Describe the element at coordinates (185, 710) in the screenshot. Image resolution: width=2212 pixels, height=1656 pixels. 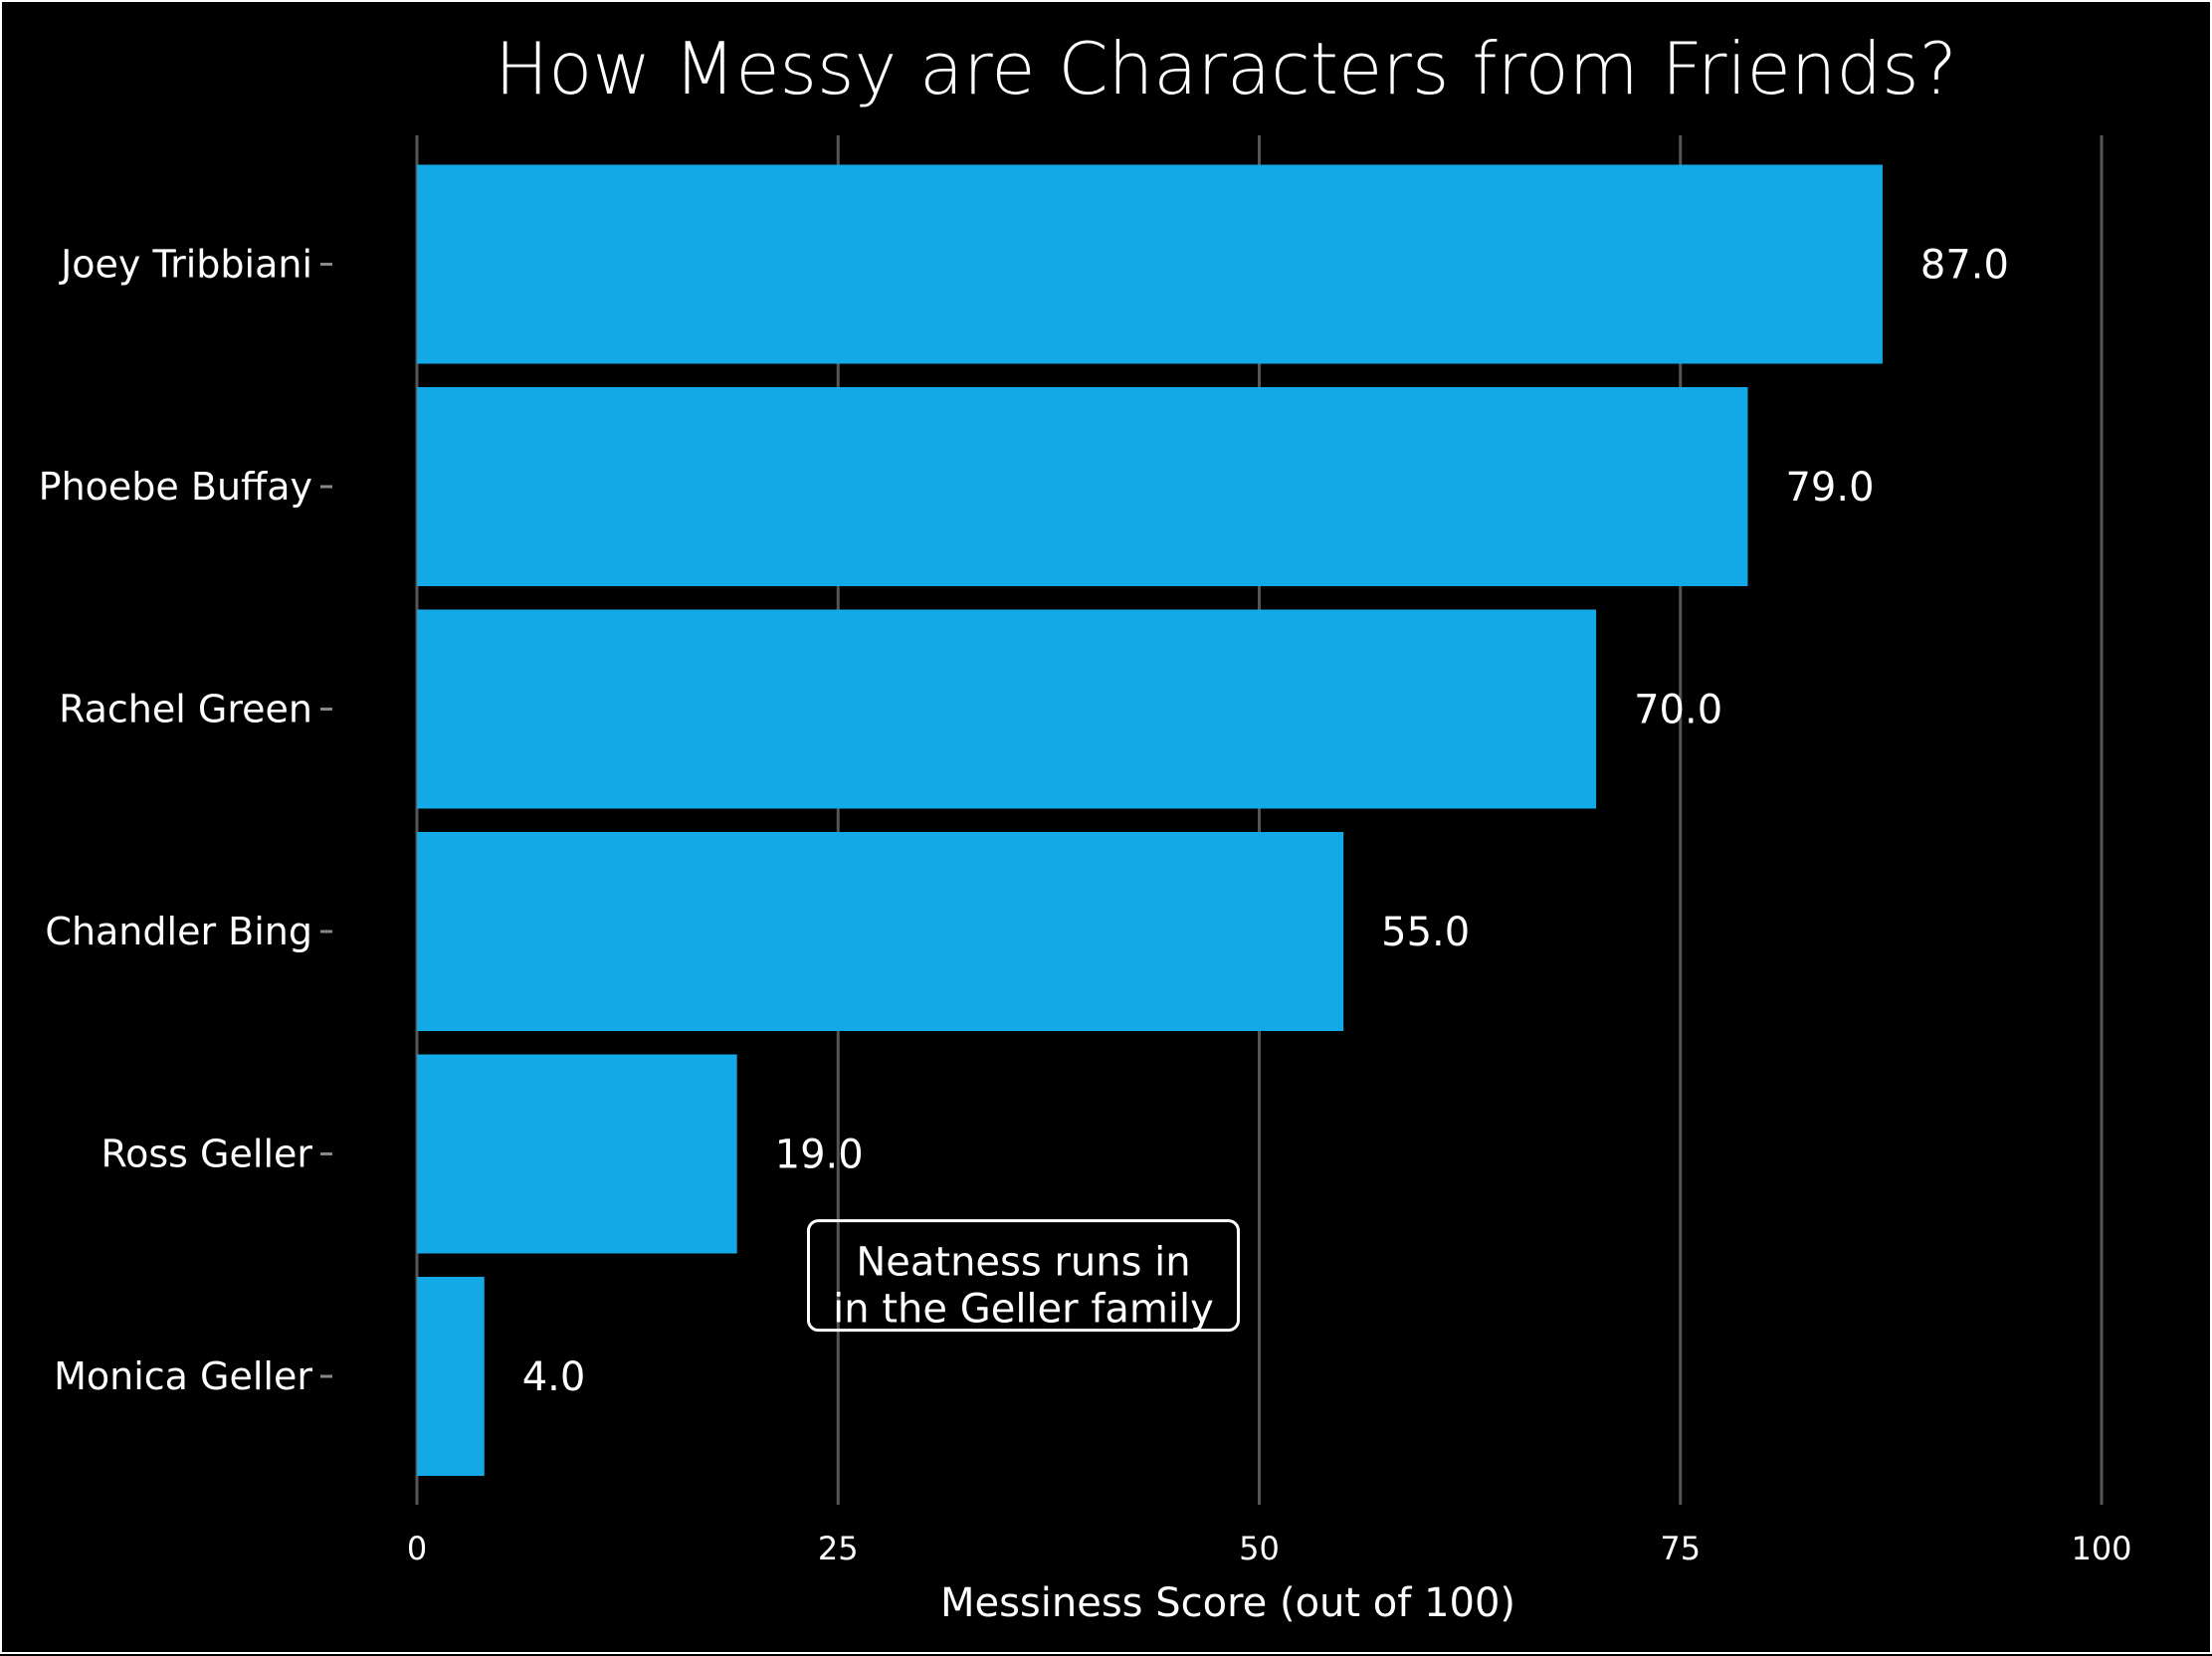
I see `y-tick-label-rachel-green: Rachel Green` at that location.